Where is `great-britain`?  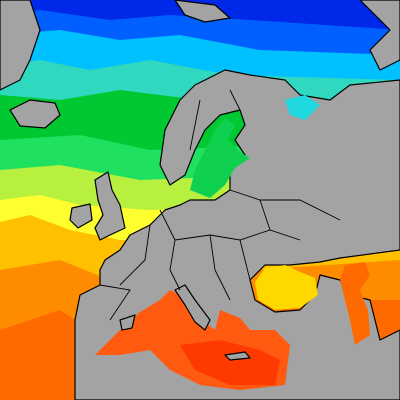 great-britain is located at coordinates (110, 206).